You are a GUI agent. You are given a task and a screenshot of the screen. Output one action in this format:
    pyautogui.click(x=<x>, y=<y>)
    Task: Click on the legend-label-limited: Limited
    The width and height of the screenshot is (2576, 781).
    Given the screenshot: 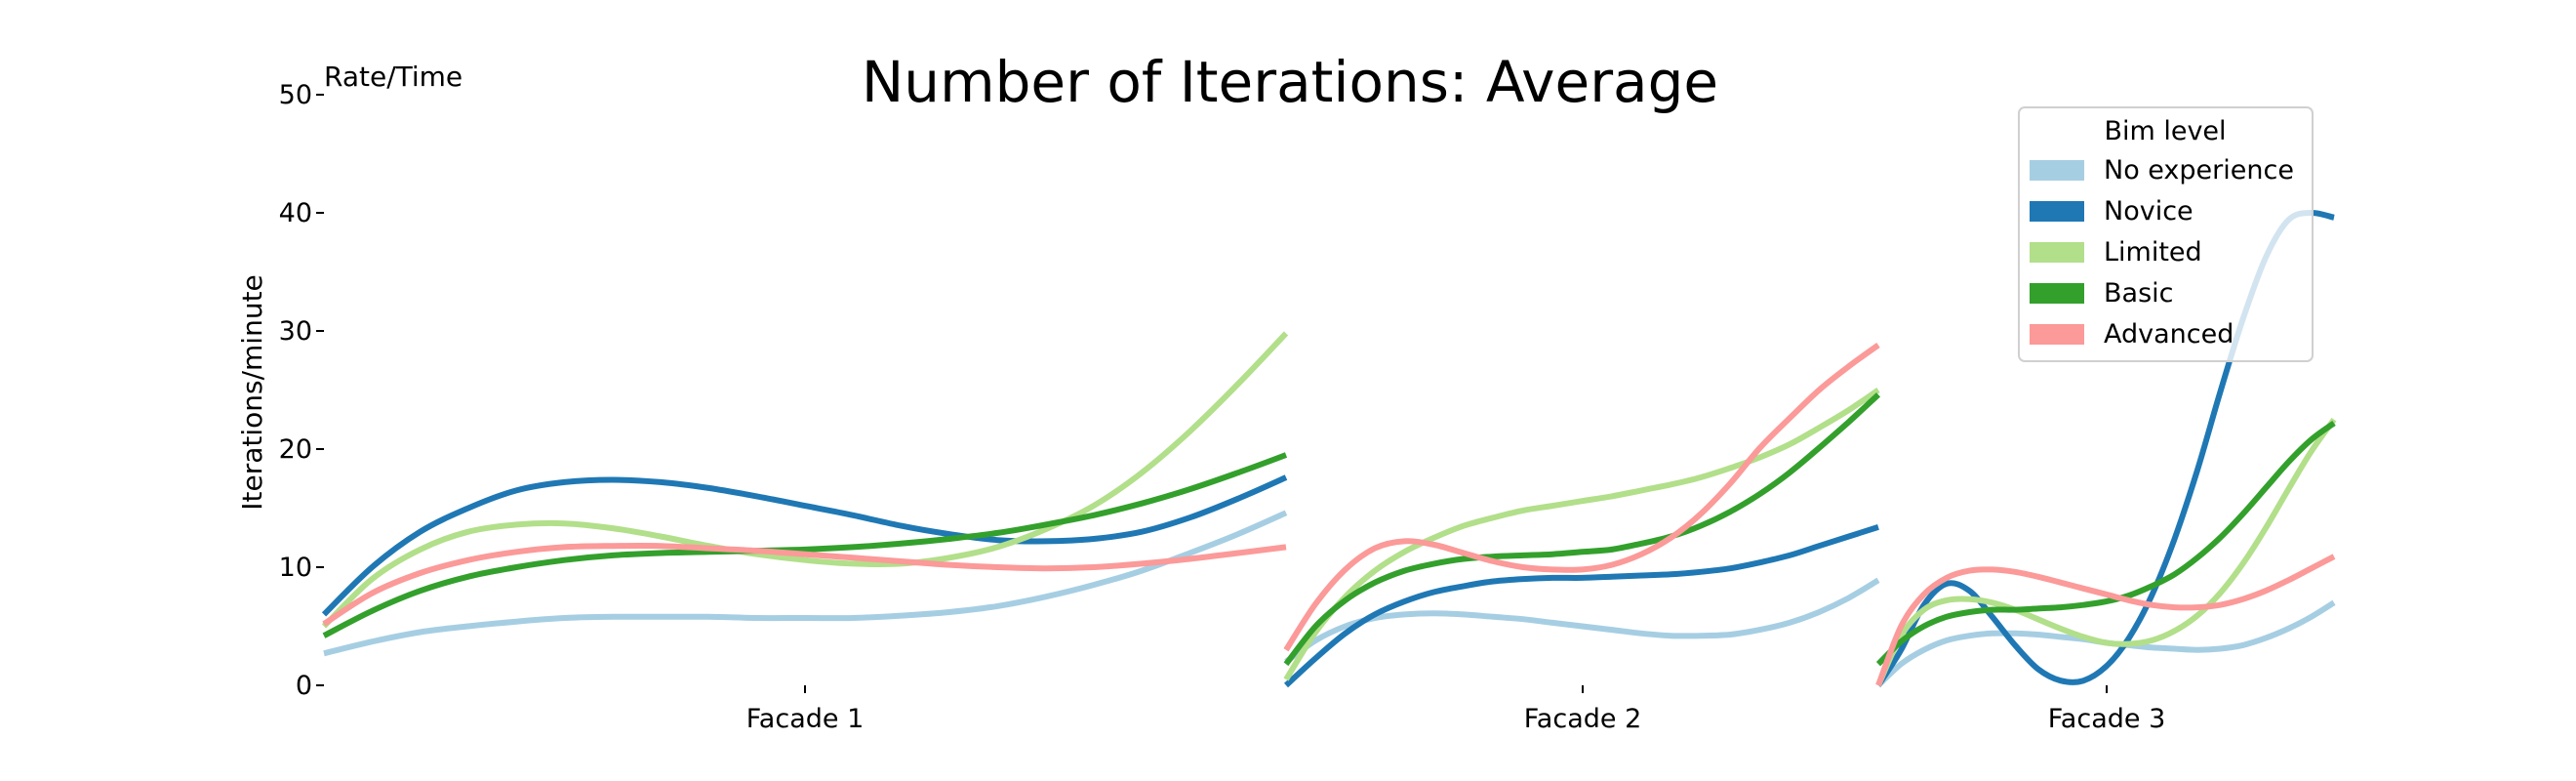 What is the action you would take?
    pyautogui.click(x=2153, y=252)
    